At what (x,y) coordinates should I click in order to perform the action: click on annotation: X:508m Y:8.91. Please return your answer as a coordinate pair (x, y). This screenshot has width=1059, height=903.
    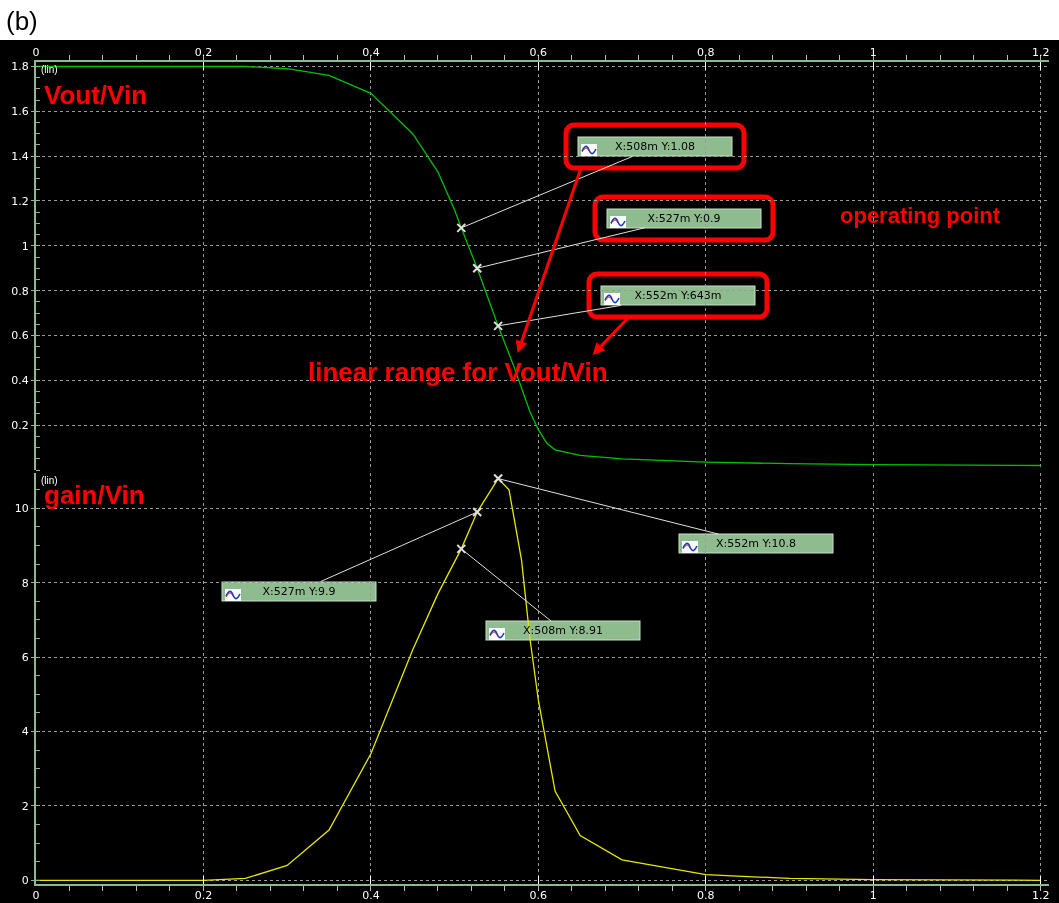
    Looking at the image, I should click on (563, 630).